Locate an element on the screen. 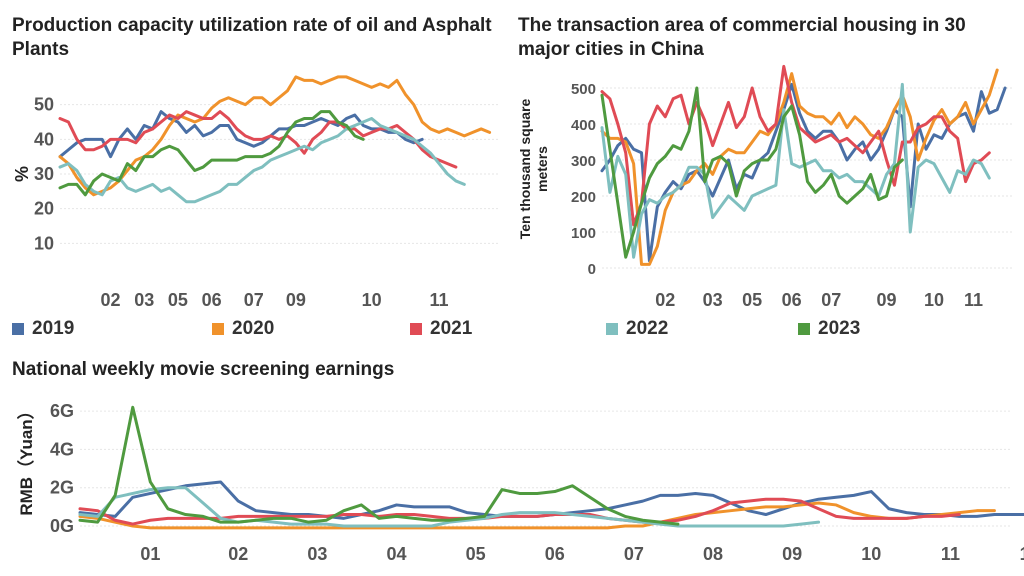 This screenshot has width=1024, height=576. chart3-ytick-label: 2G is located at coordinates (62, 488).